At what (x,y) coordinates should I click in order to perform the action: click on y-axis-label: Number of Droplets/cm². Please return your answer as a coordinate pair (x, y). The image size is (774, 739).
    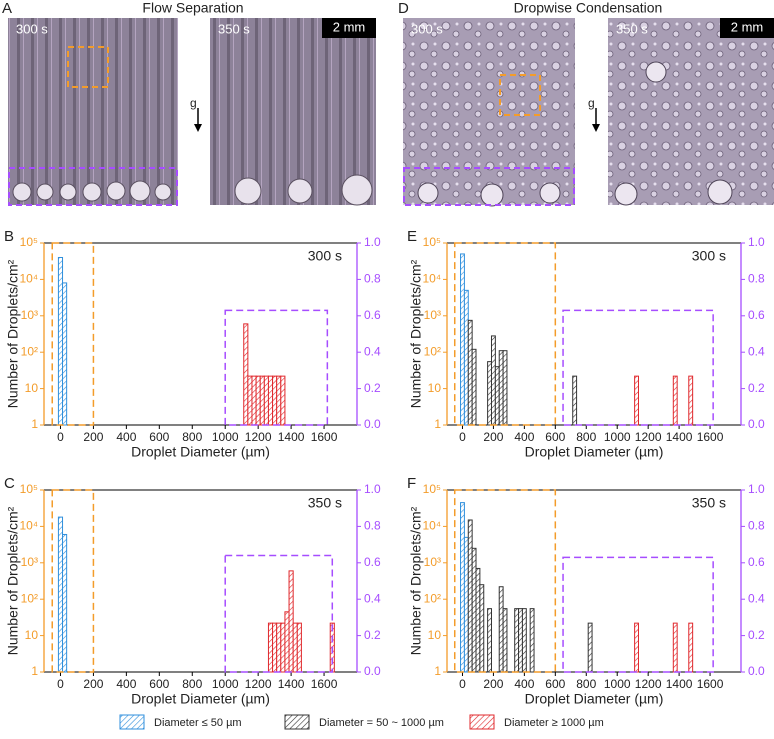
    Looking at the image, I should click on (416, 580).